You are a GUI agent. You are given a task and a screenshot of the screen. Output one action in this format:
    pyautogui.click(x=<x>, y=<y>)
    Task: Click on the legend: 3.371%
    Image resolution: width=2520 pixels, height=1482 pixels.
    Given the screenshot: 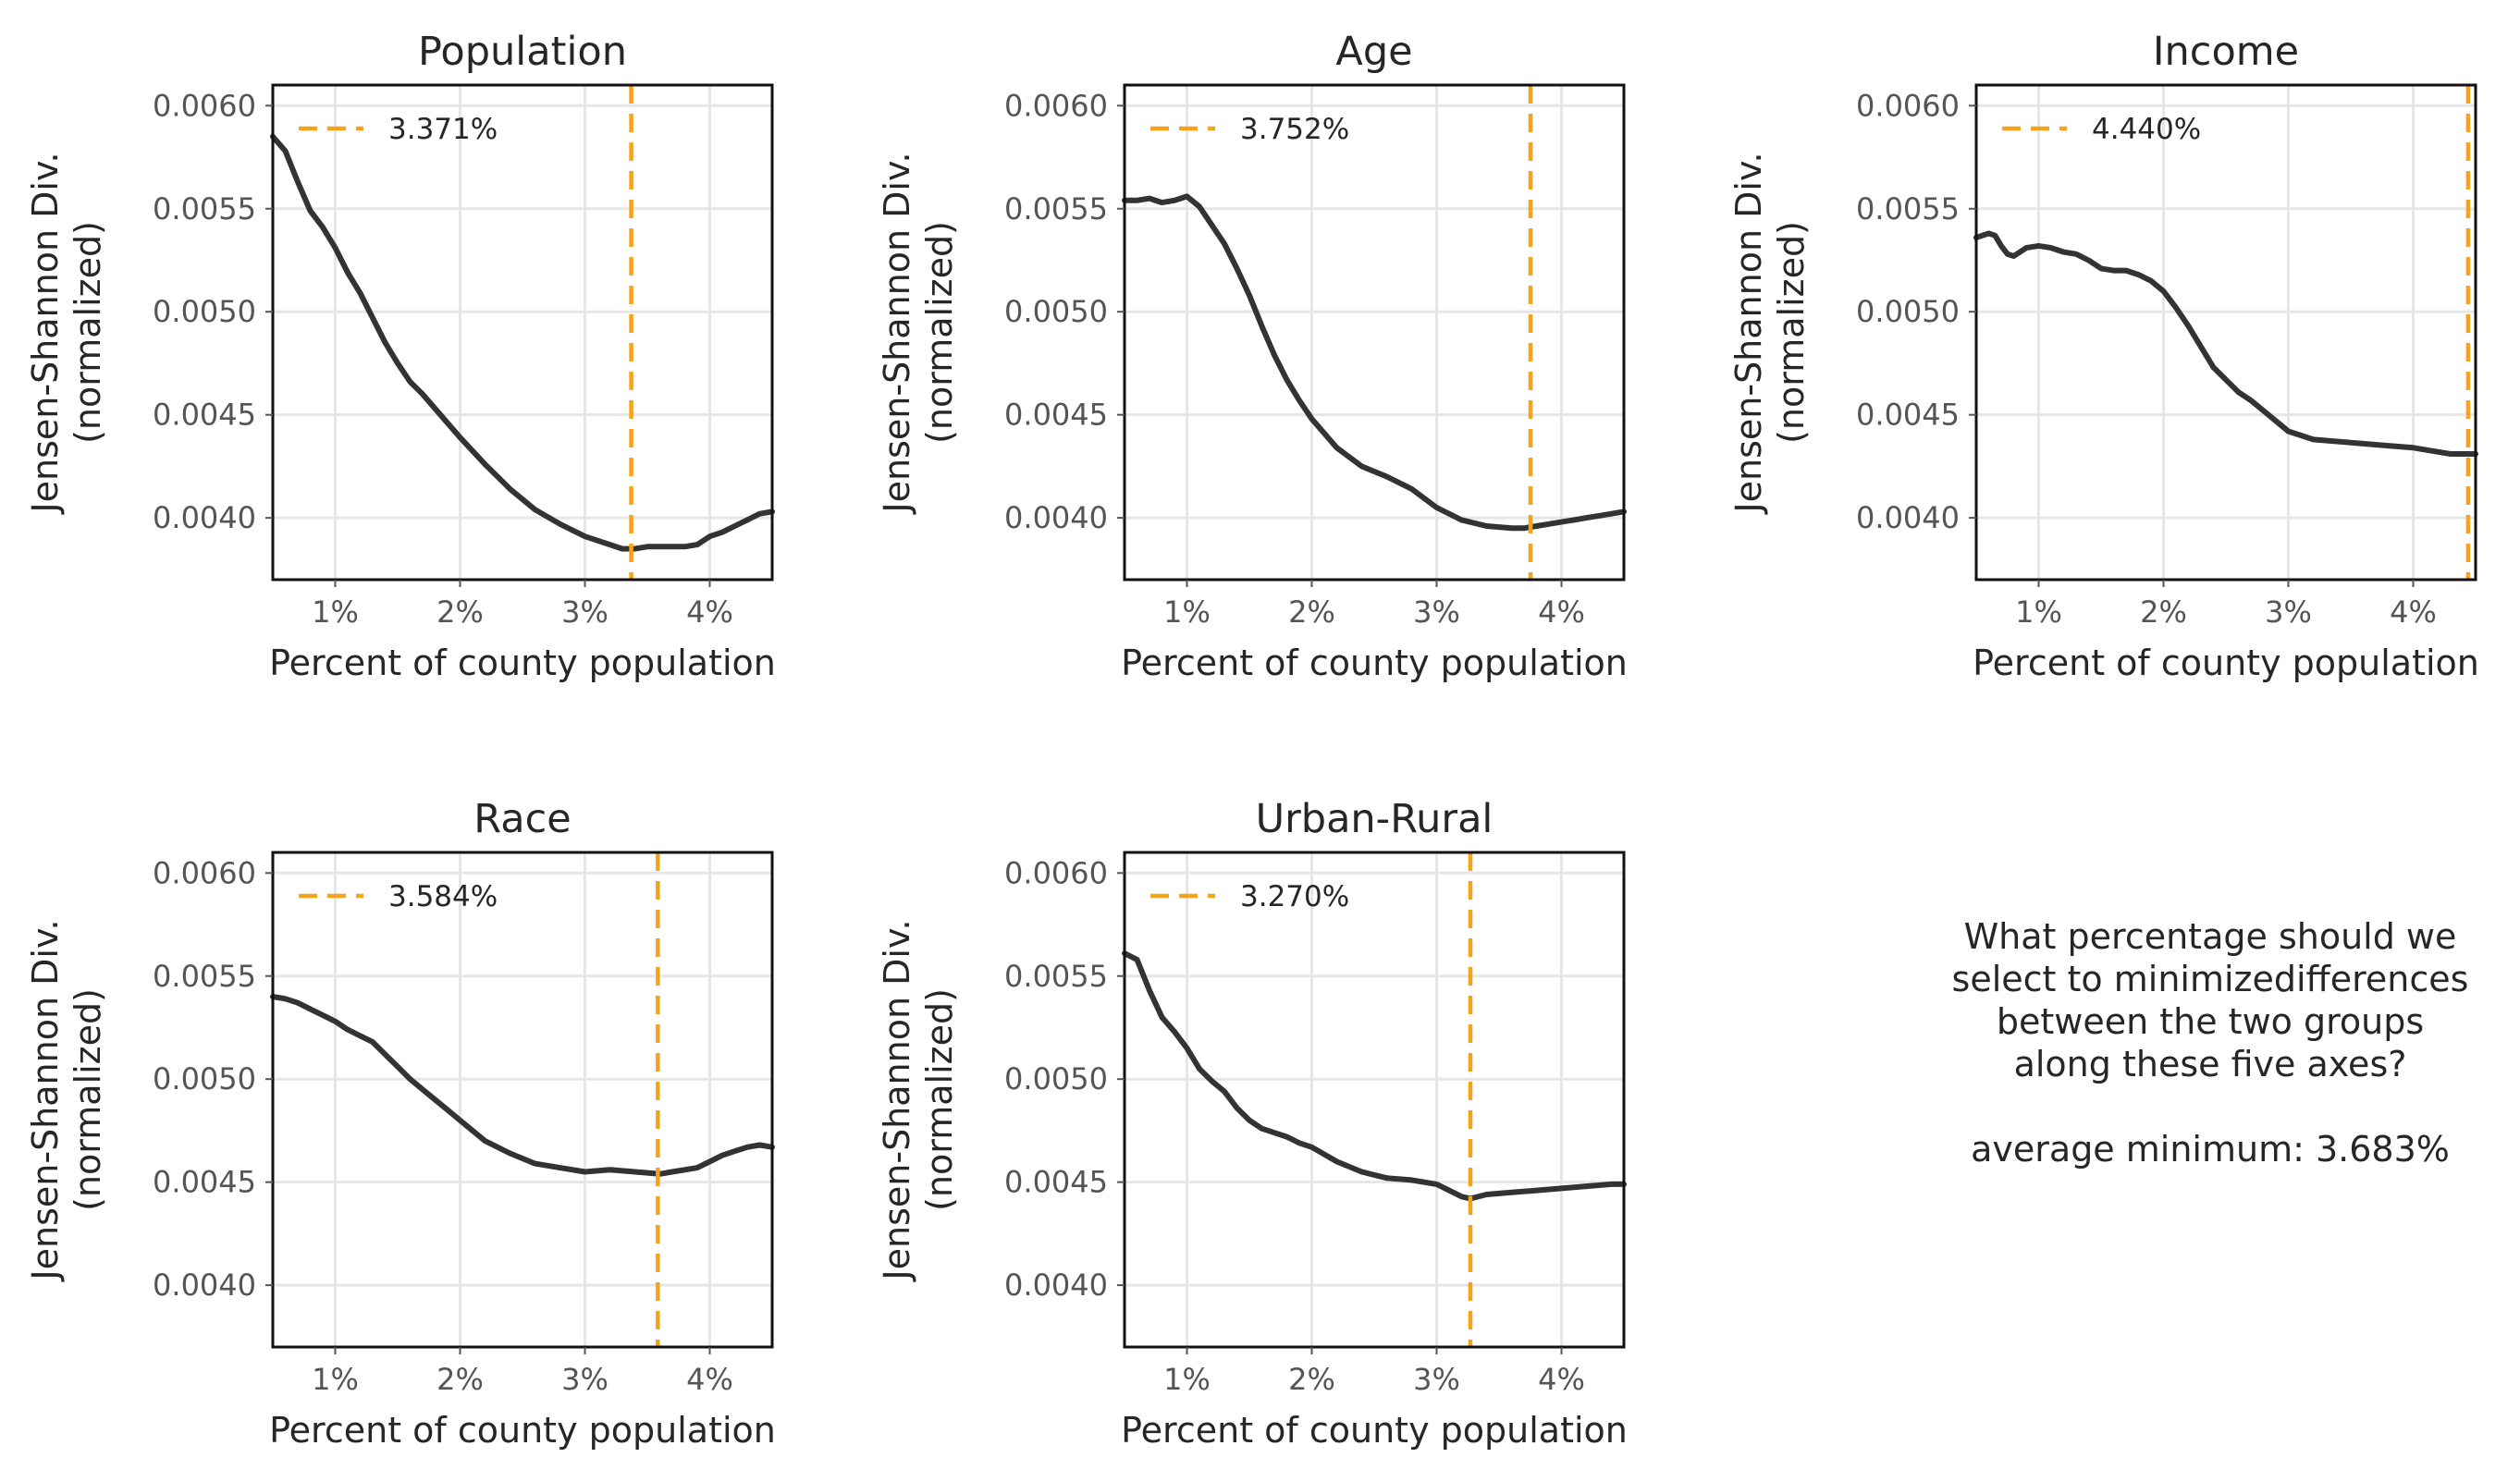 What is the action you would take?
    pyautogui.click(x=398, y=129)
    